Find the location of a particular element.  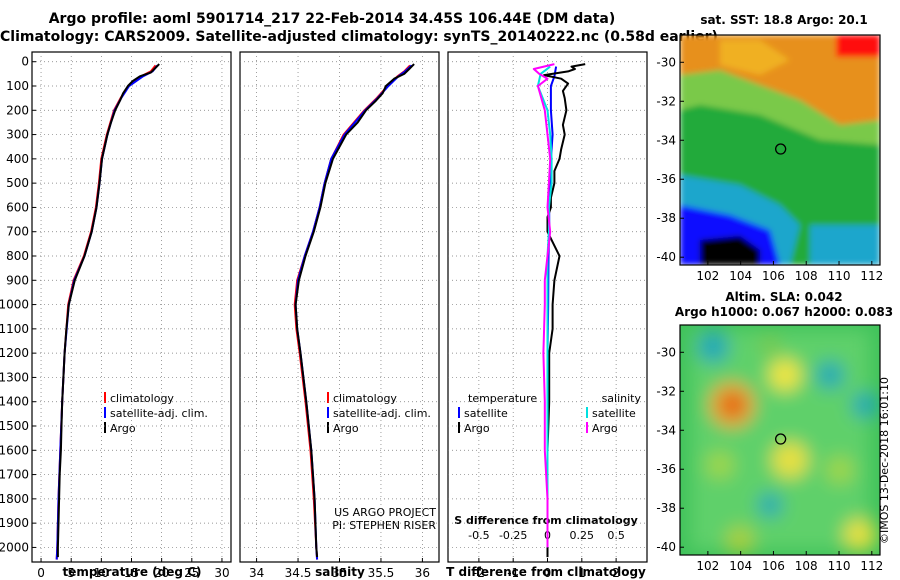

series-climatology is located at coordinates (352, 312).